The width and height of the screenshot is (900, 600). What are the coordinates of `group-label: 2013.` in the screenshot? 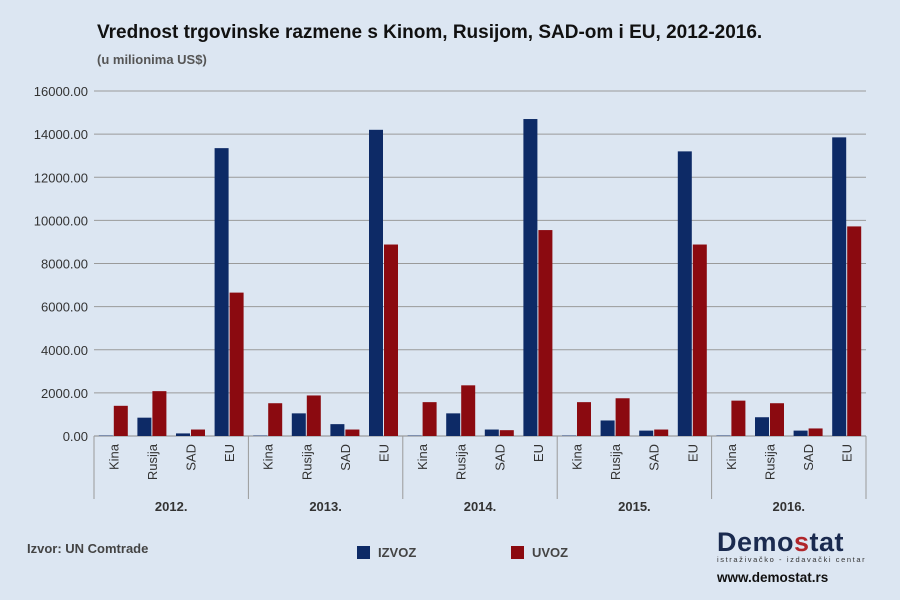 It's located at (325, 506).